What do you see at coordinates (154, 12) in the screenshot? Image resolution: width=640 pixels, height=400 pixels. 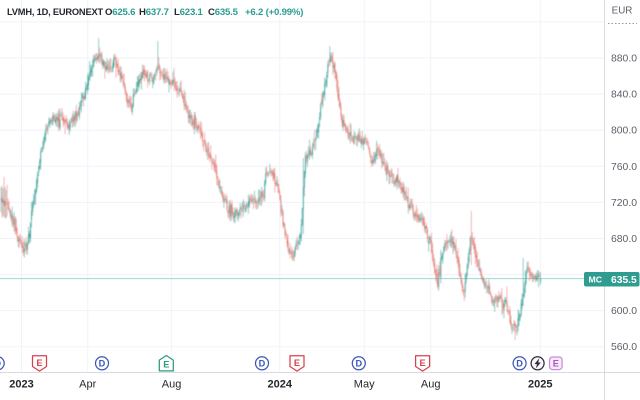 I see `svg-text: H637.7` at bounding box center [154, 12].